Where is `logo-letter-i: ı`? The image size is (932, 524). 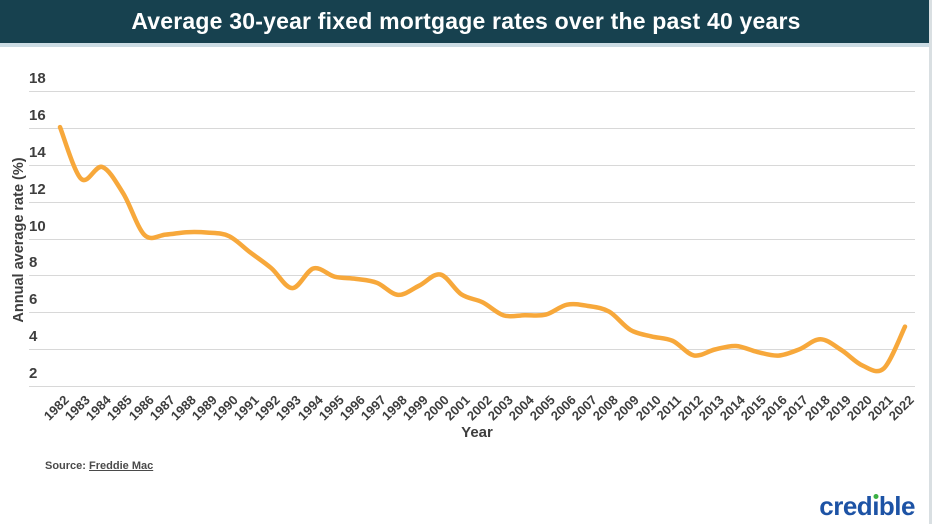 logo-letter-i: ı is located at coordinates (875, 506).